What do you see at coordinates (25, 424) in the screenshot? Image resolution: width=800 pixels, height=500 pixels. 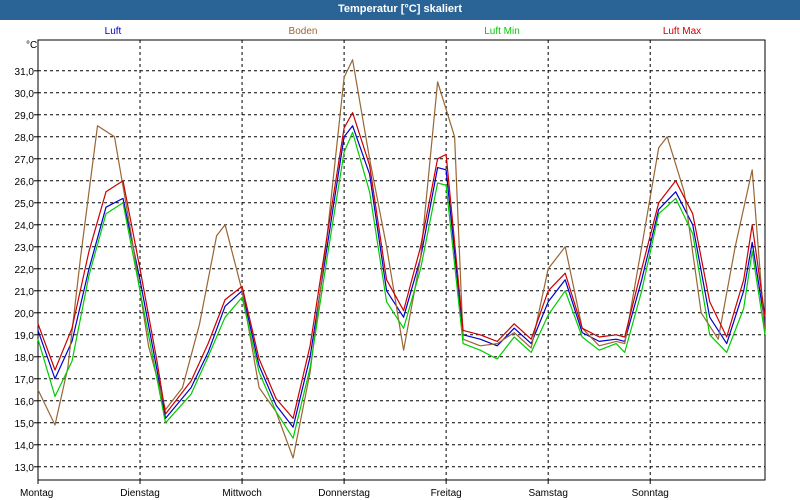 I see `y-tick-label: 15,0` at bounding box center [25, 424].